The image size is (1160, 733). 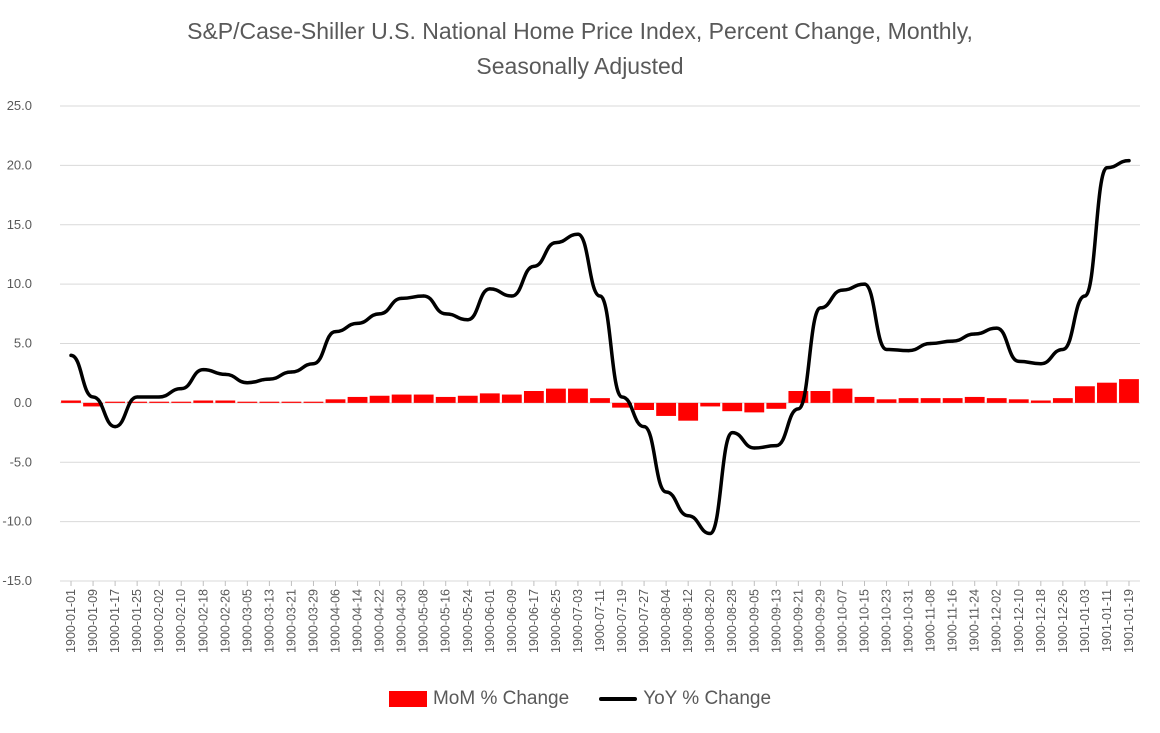 What do you see at coordinates (468, 621) in the screenshot?
I see `x-tick-label: 1900-05-24` at bounding box center [468, 621].